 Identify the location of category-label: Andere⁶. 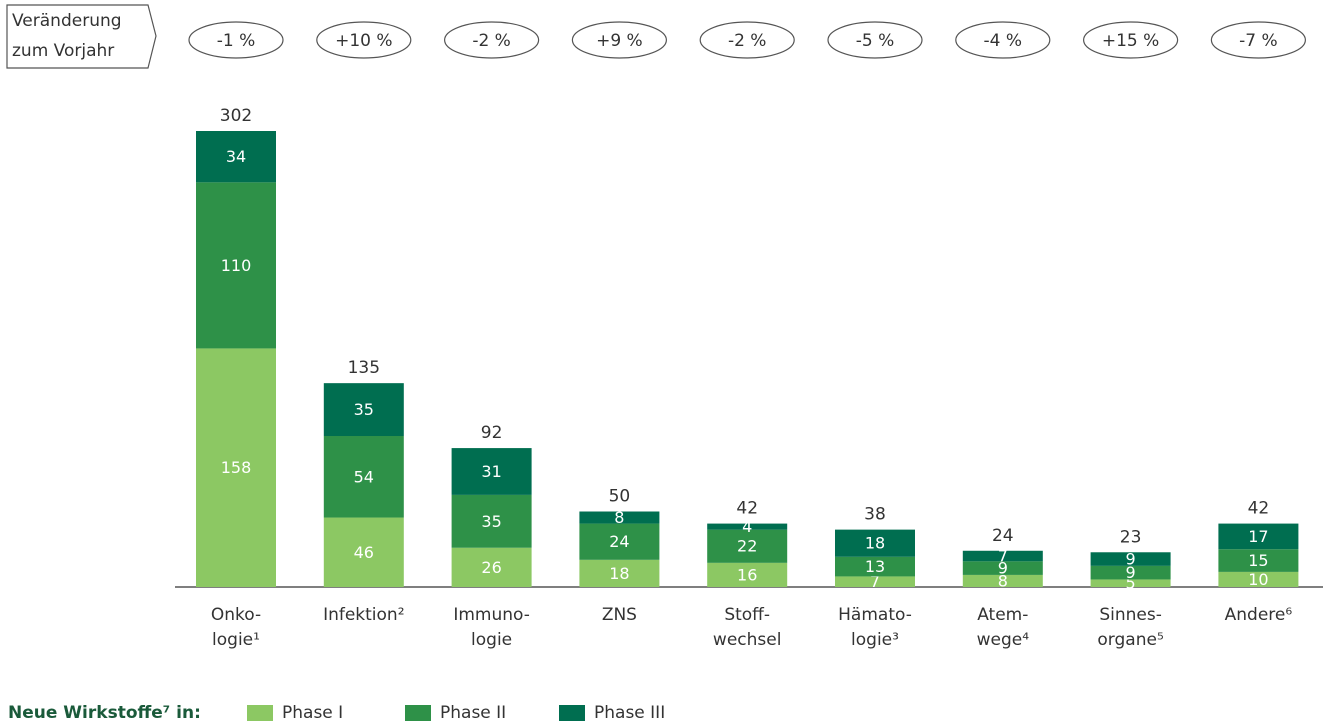
(1259, 615).